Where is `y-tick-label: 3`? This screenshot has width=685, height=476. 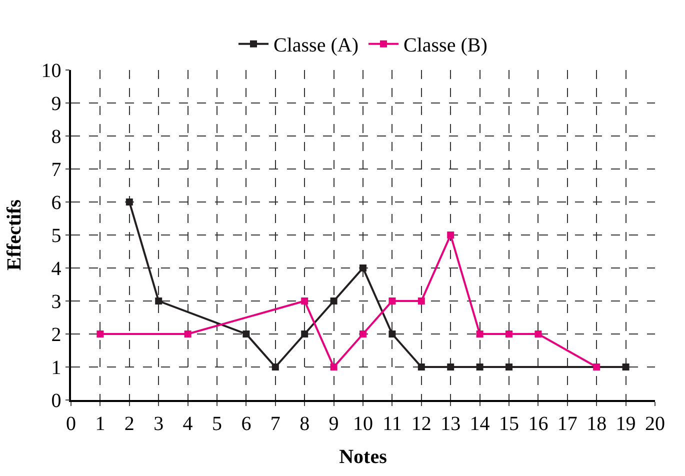
y-tick-label: 3 is located at coordinates (56, 302).